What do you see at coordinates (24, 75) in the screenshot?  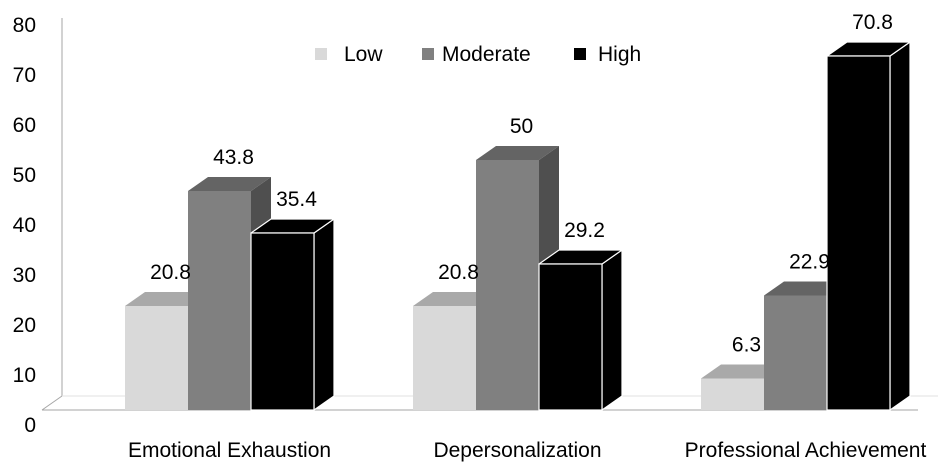 I see `y-tick-label: 70` at bounding box center [24, 75].